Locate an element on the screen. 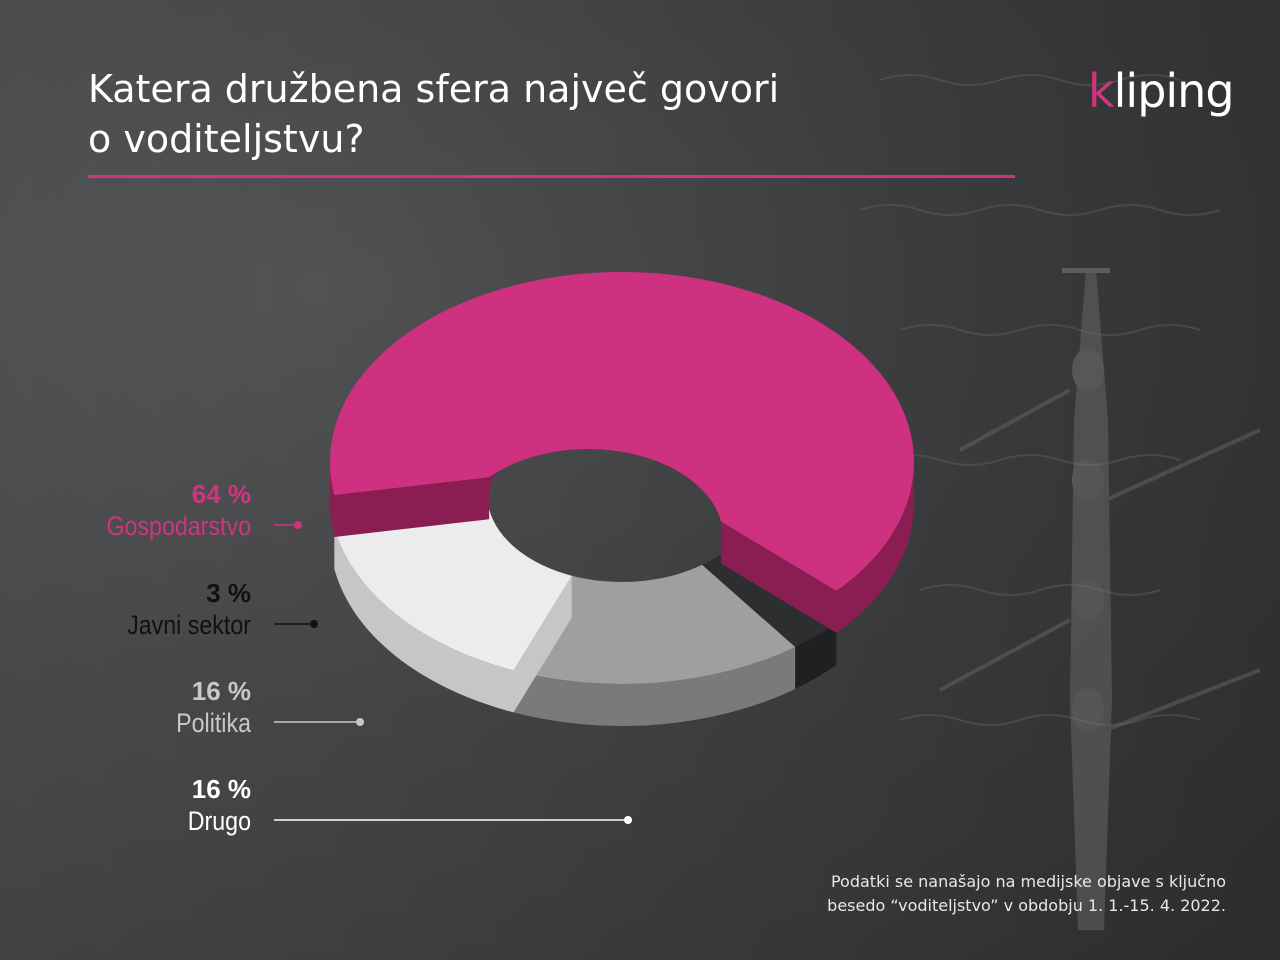 The image size is (1280, 960). title-line-1: Katera družbena sfera največ govori is located at coordinates (434, 89).